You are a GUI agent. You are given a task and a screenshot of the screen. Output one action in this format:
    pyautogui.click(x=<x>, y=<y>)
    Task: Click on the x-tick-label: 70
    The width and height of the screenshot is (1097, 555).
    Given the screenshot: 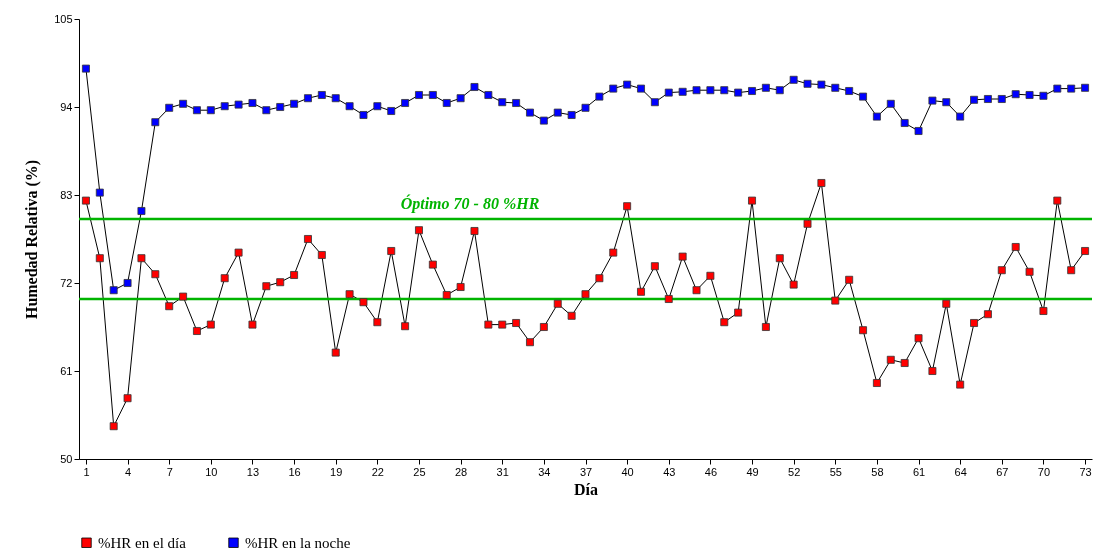 What is the action you would take?
    pyautogui.click(x=1044, y=471)
    